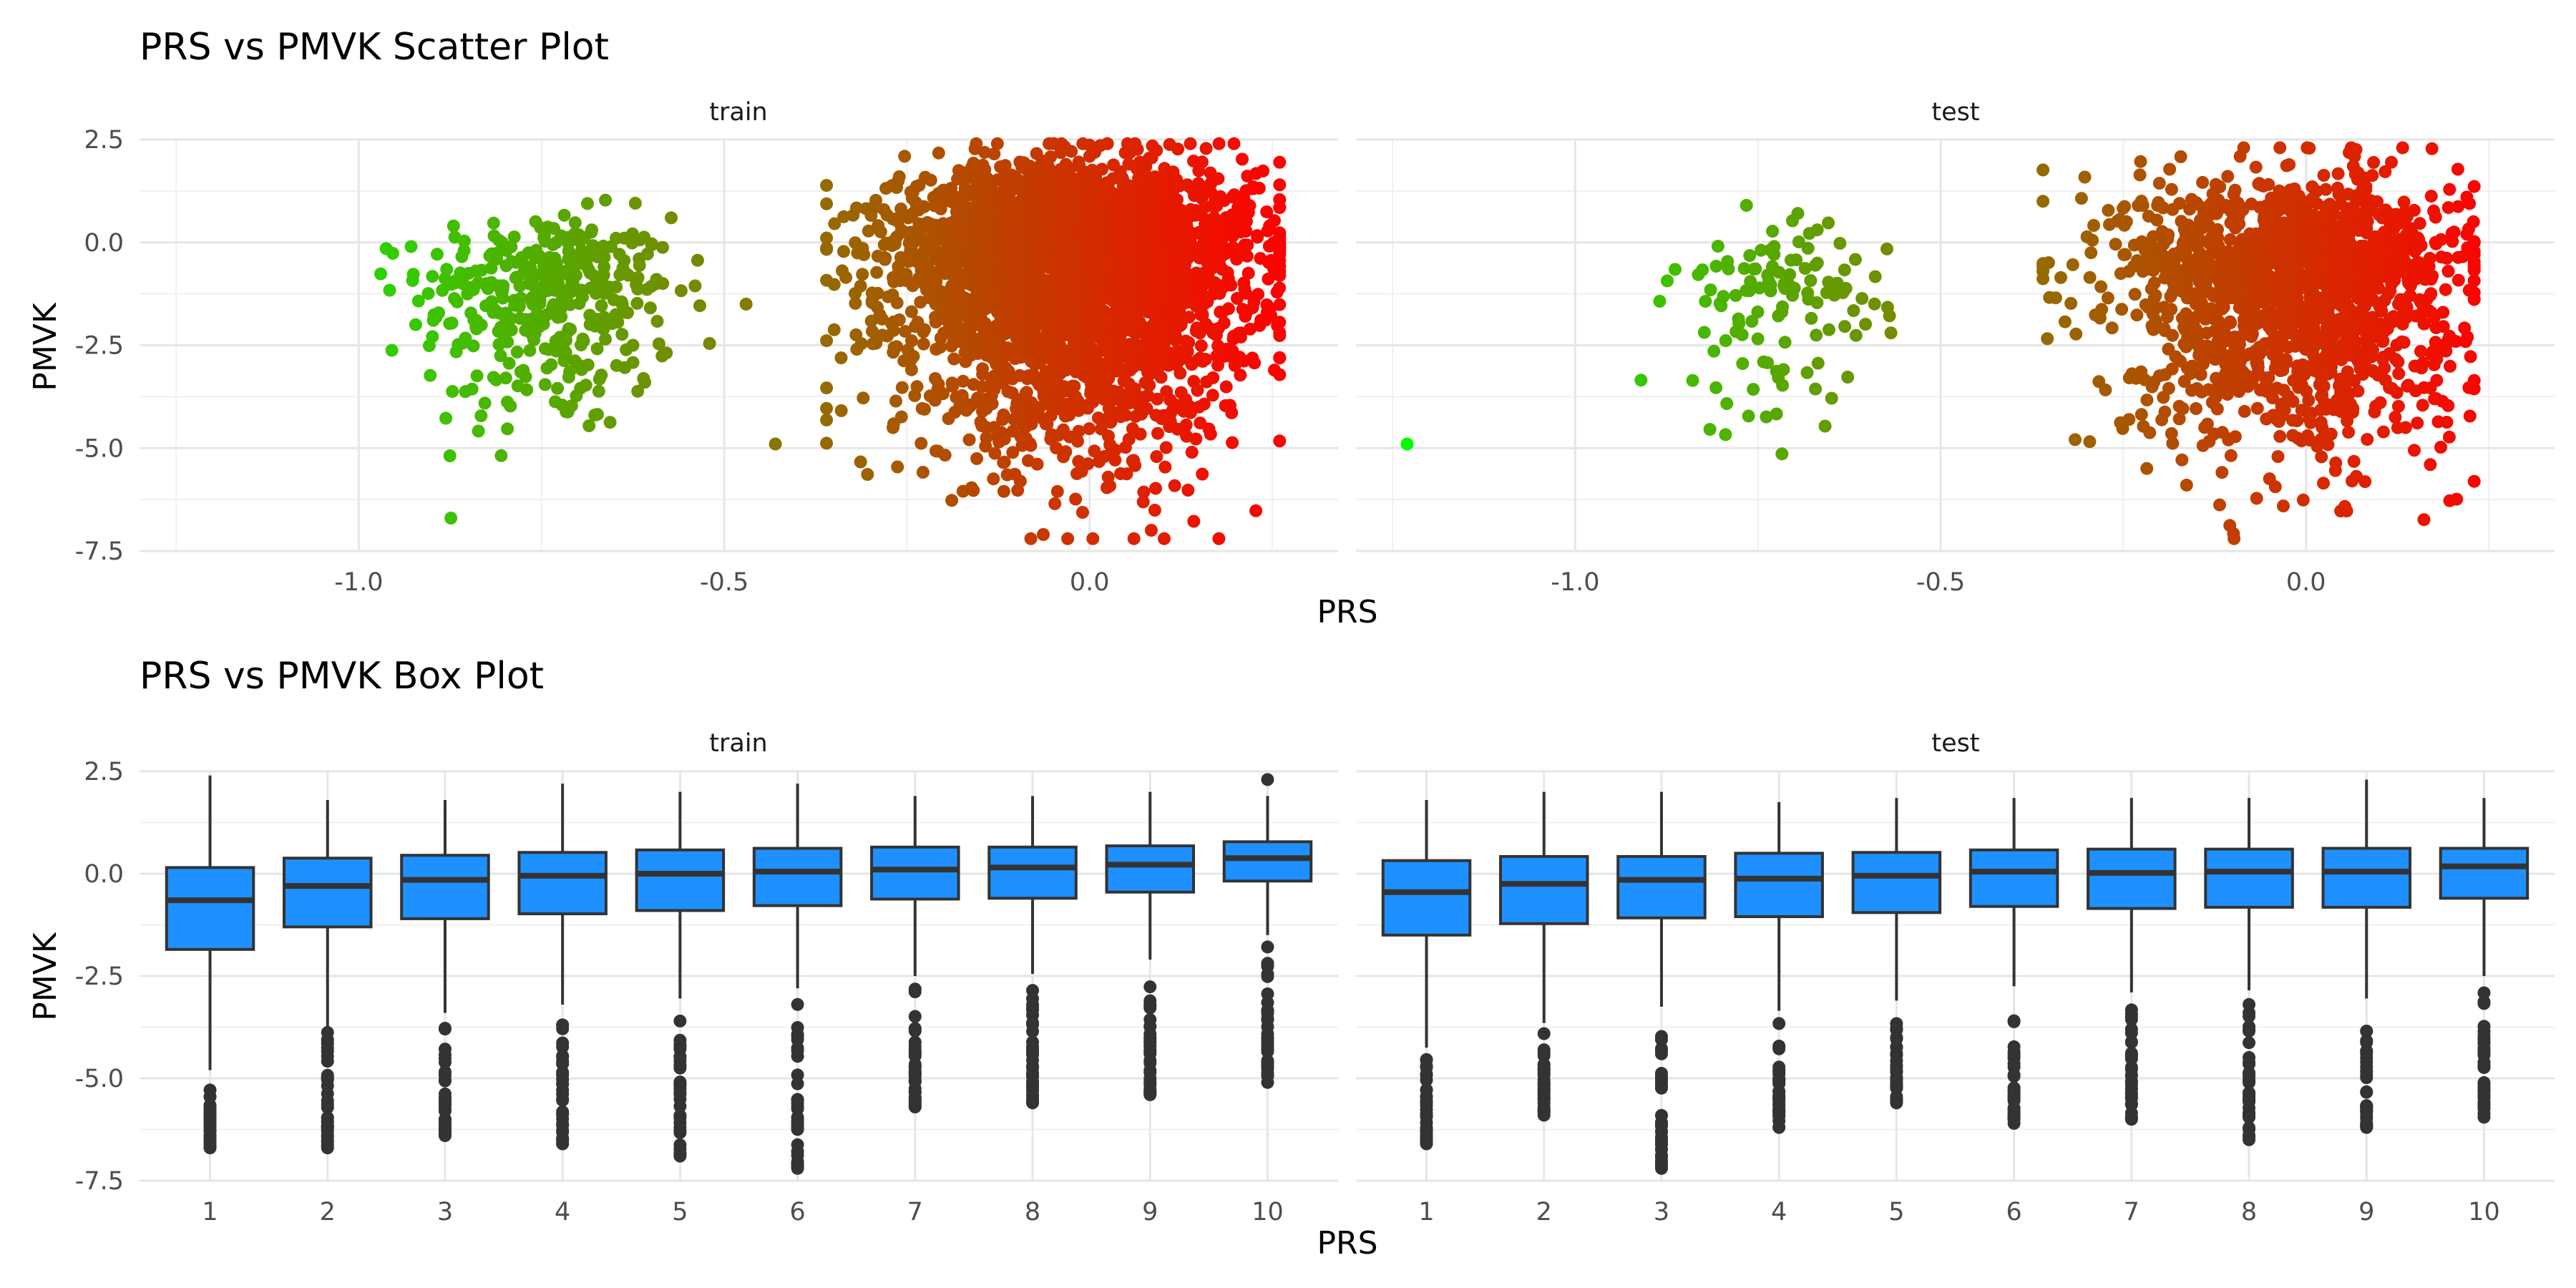 This screenshot has height=1288, width=2576. I want to click on scatter-strip-test: test, so click(1955, 112).